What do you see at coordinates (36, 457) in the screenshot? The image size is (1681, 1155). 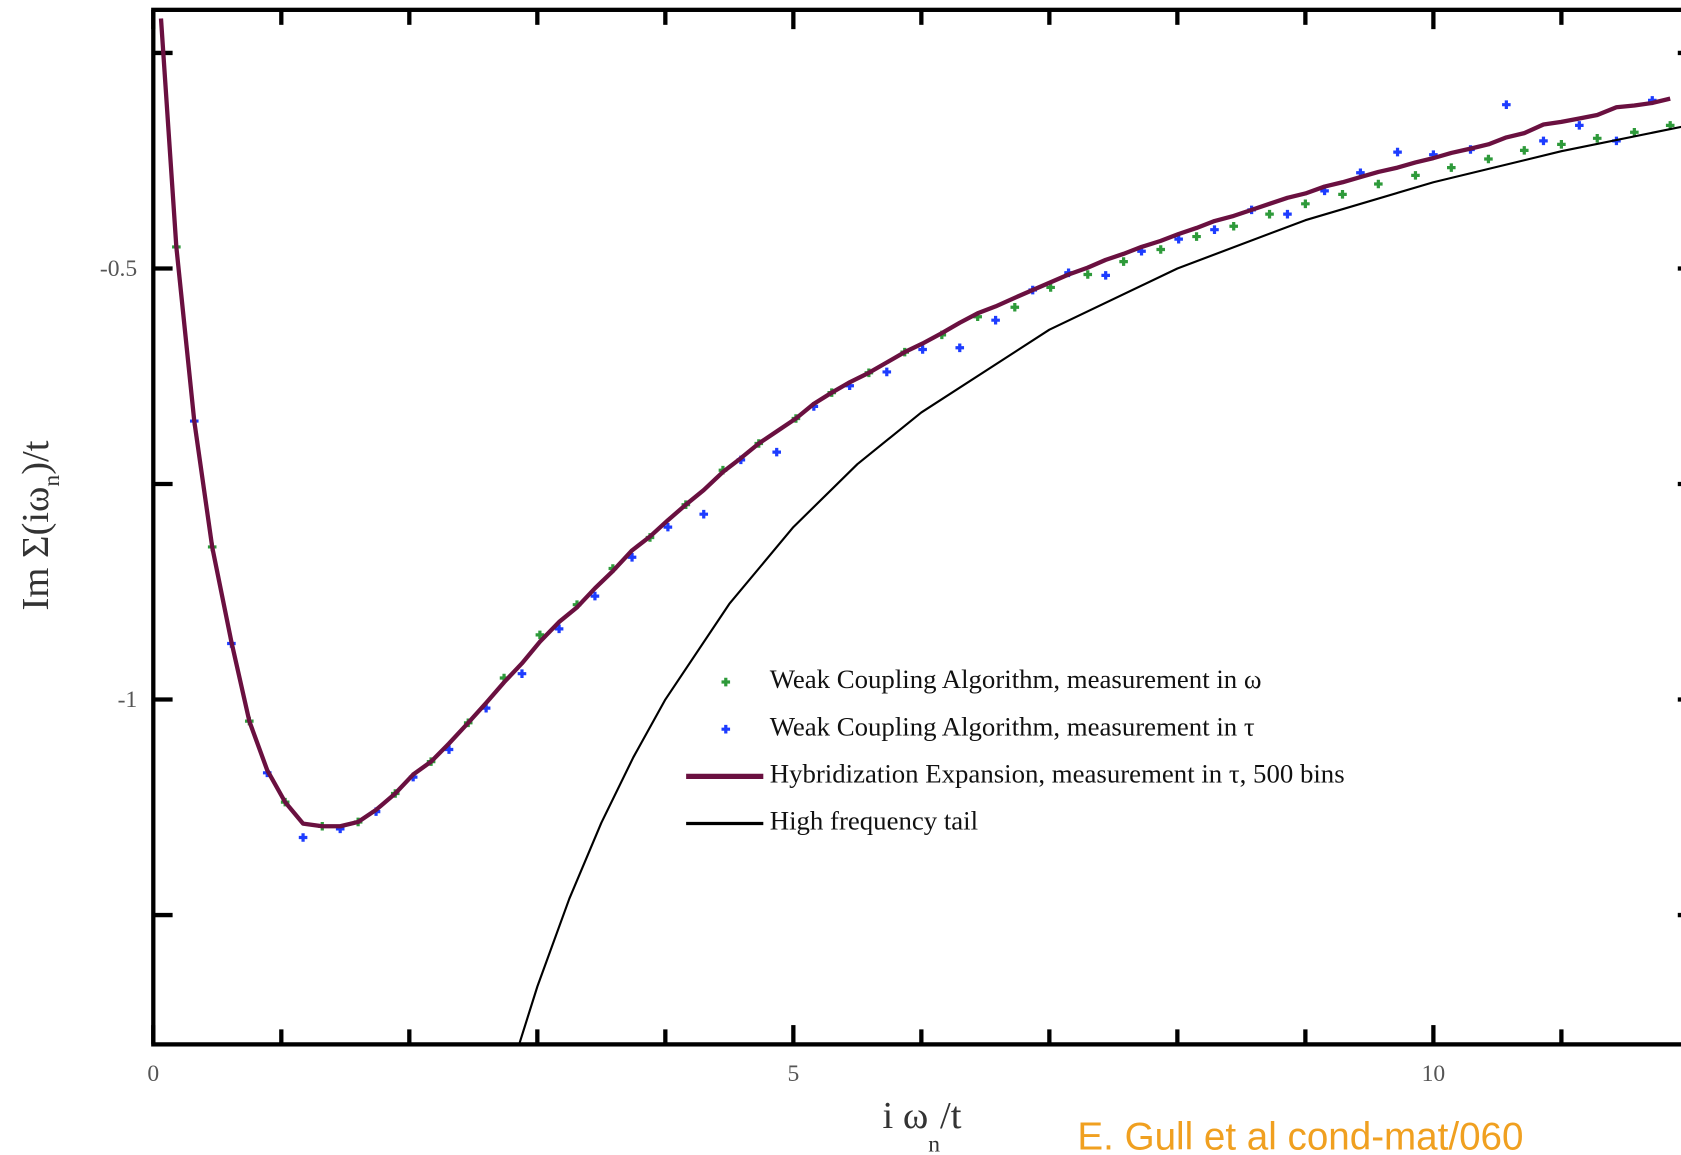 I see `y-label-end: )/t` at bounding box center [36, 457].